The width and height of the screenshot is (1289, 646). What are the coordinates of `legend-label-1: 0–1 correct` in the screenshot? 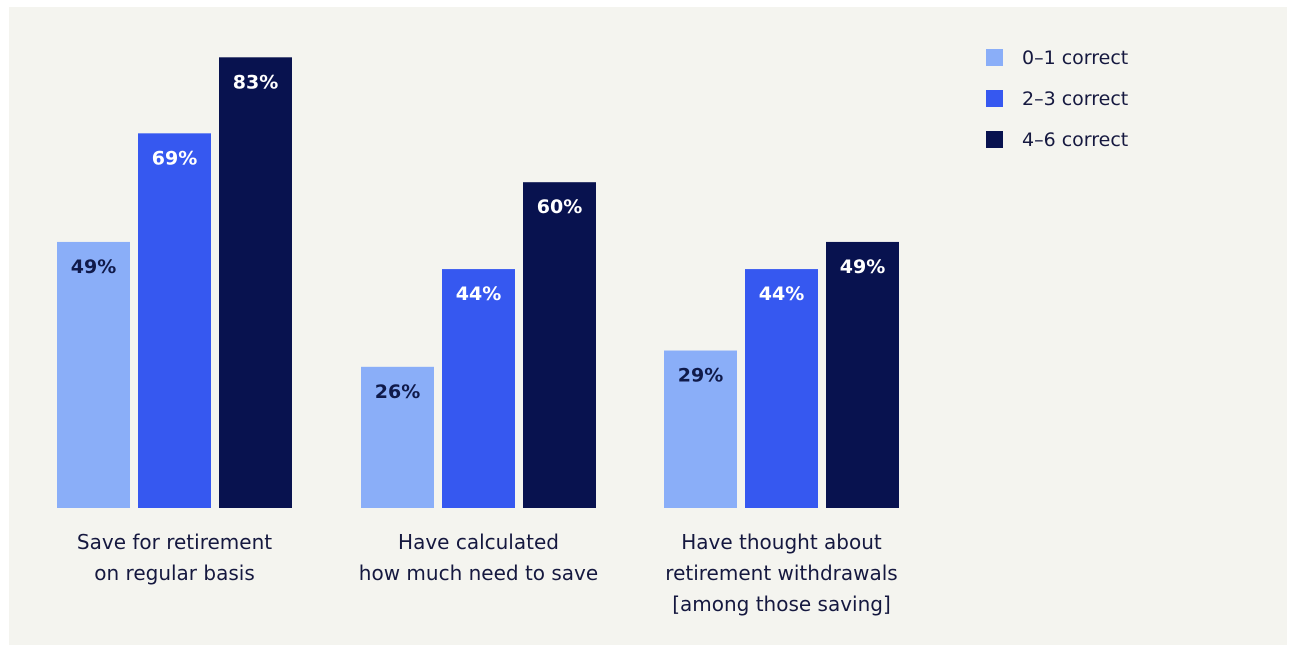 It's located at (1075, 58).